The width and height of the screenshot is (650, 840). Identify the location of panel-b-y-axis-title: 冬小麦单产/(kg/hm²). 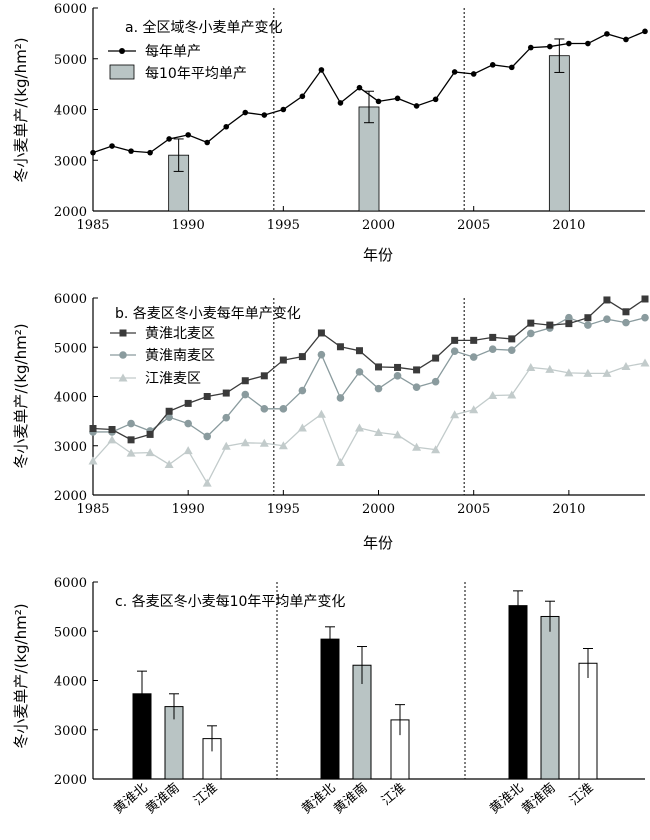
(21, 395).